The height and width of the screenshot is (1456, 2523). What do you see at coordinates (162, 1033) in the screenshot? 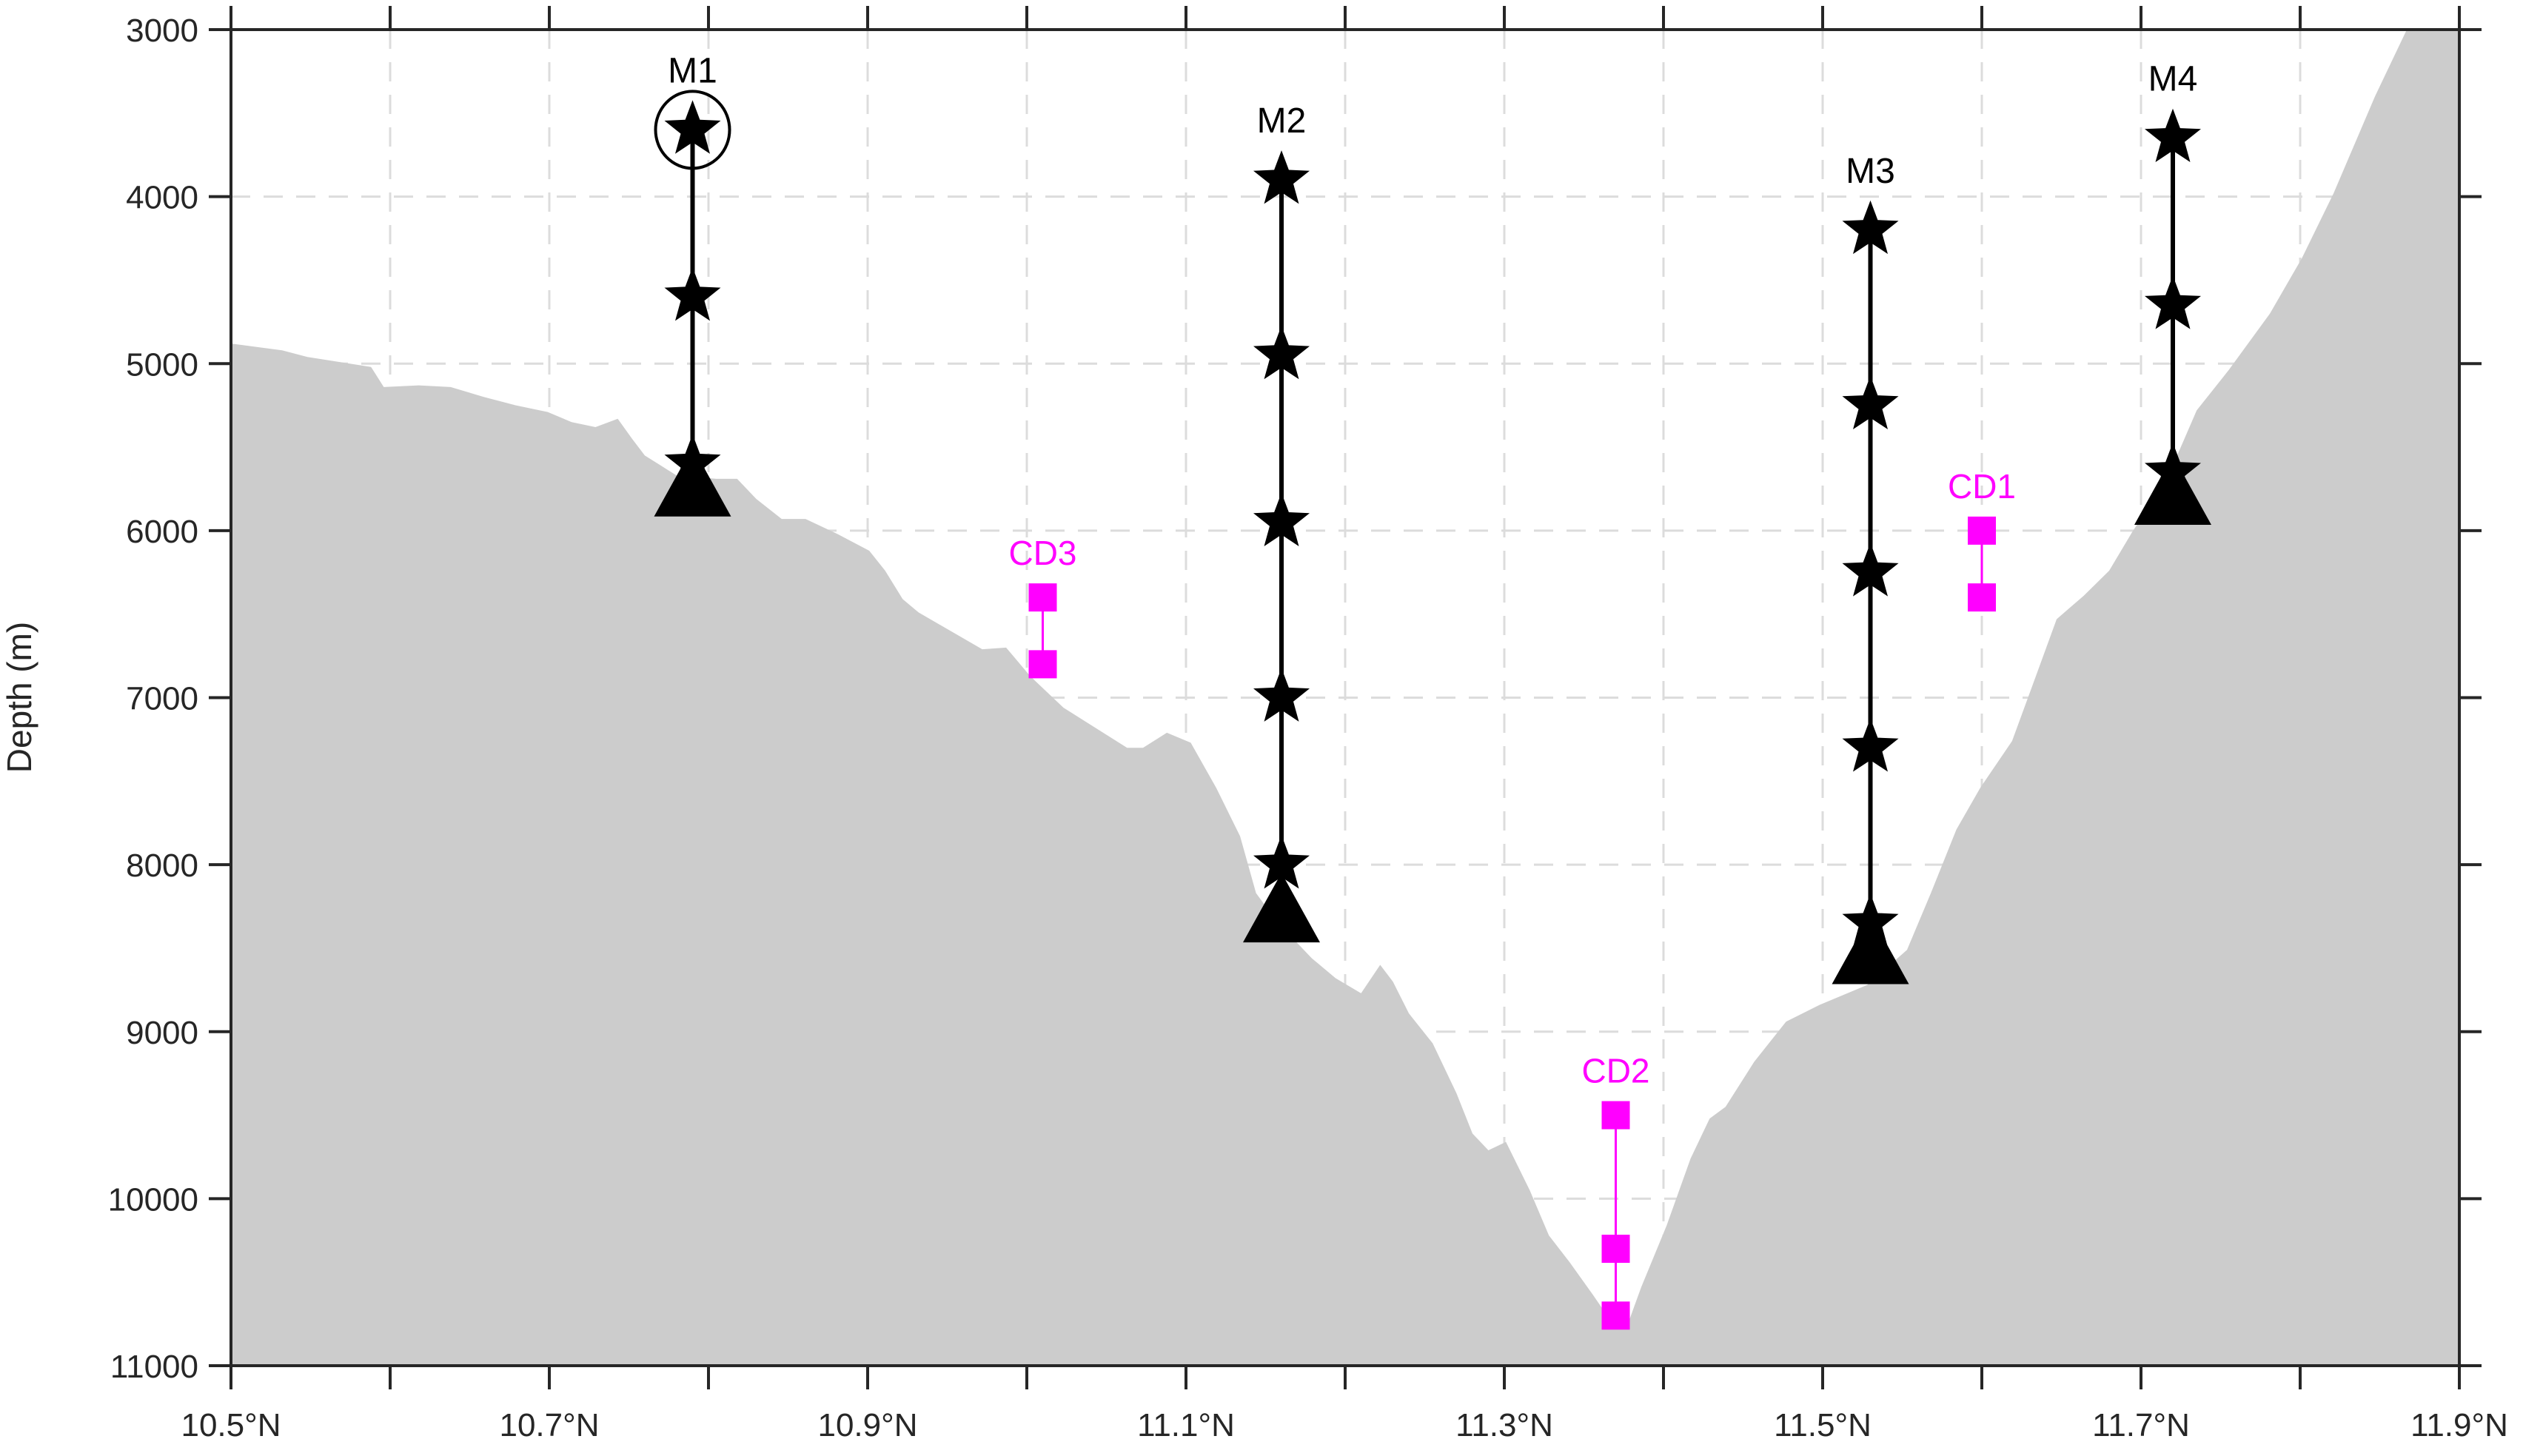
I see `y-tick-label: 9000` at bounding box center [162, 1033].